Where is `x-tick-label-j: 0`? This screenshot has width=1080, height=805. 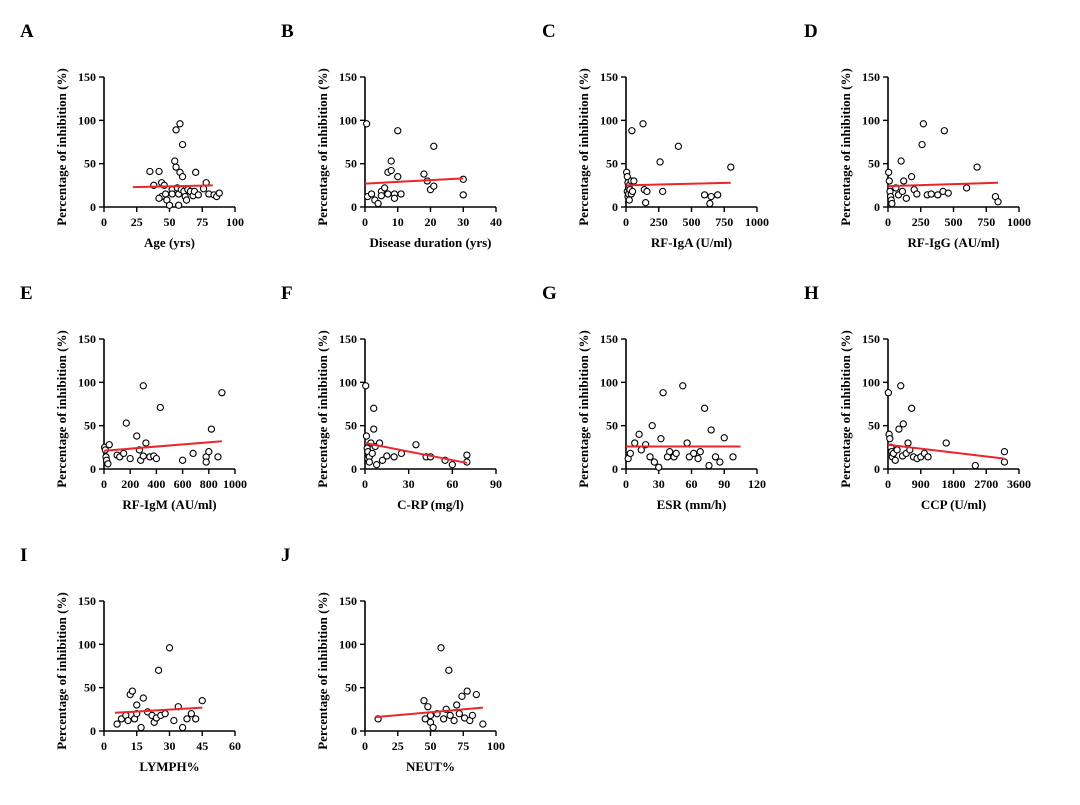
x-tick-label-j: 0 is located at coordinates (365, 746).